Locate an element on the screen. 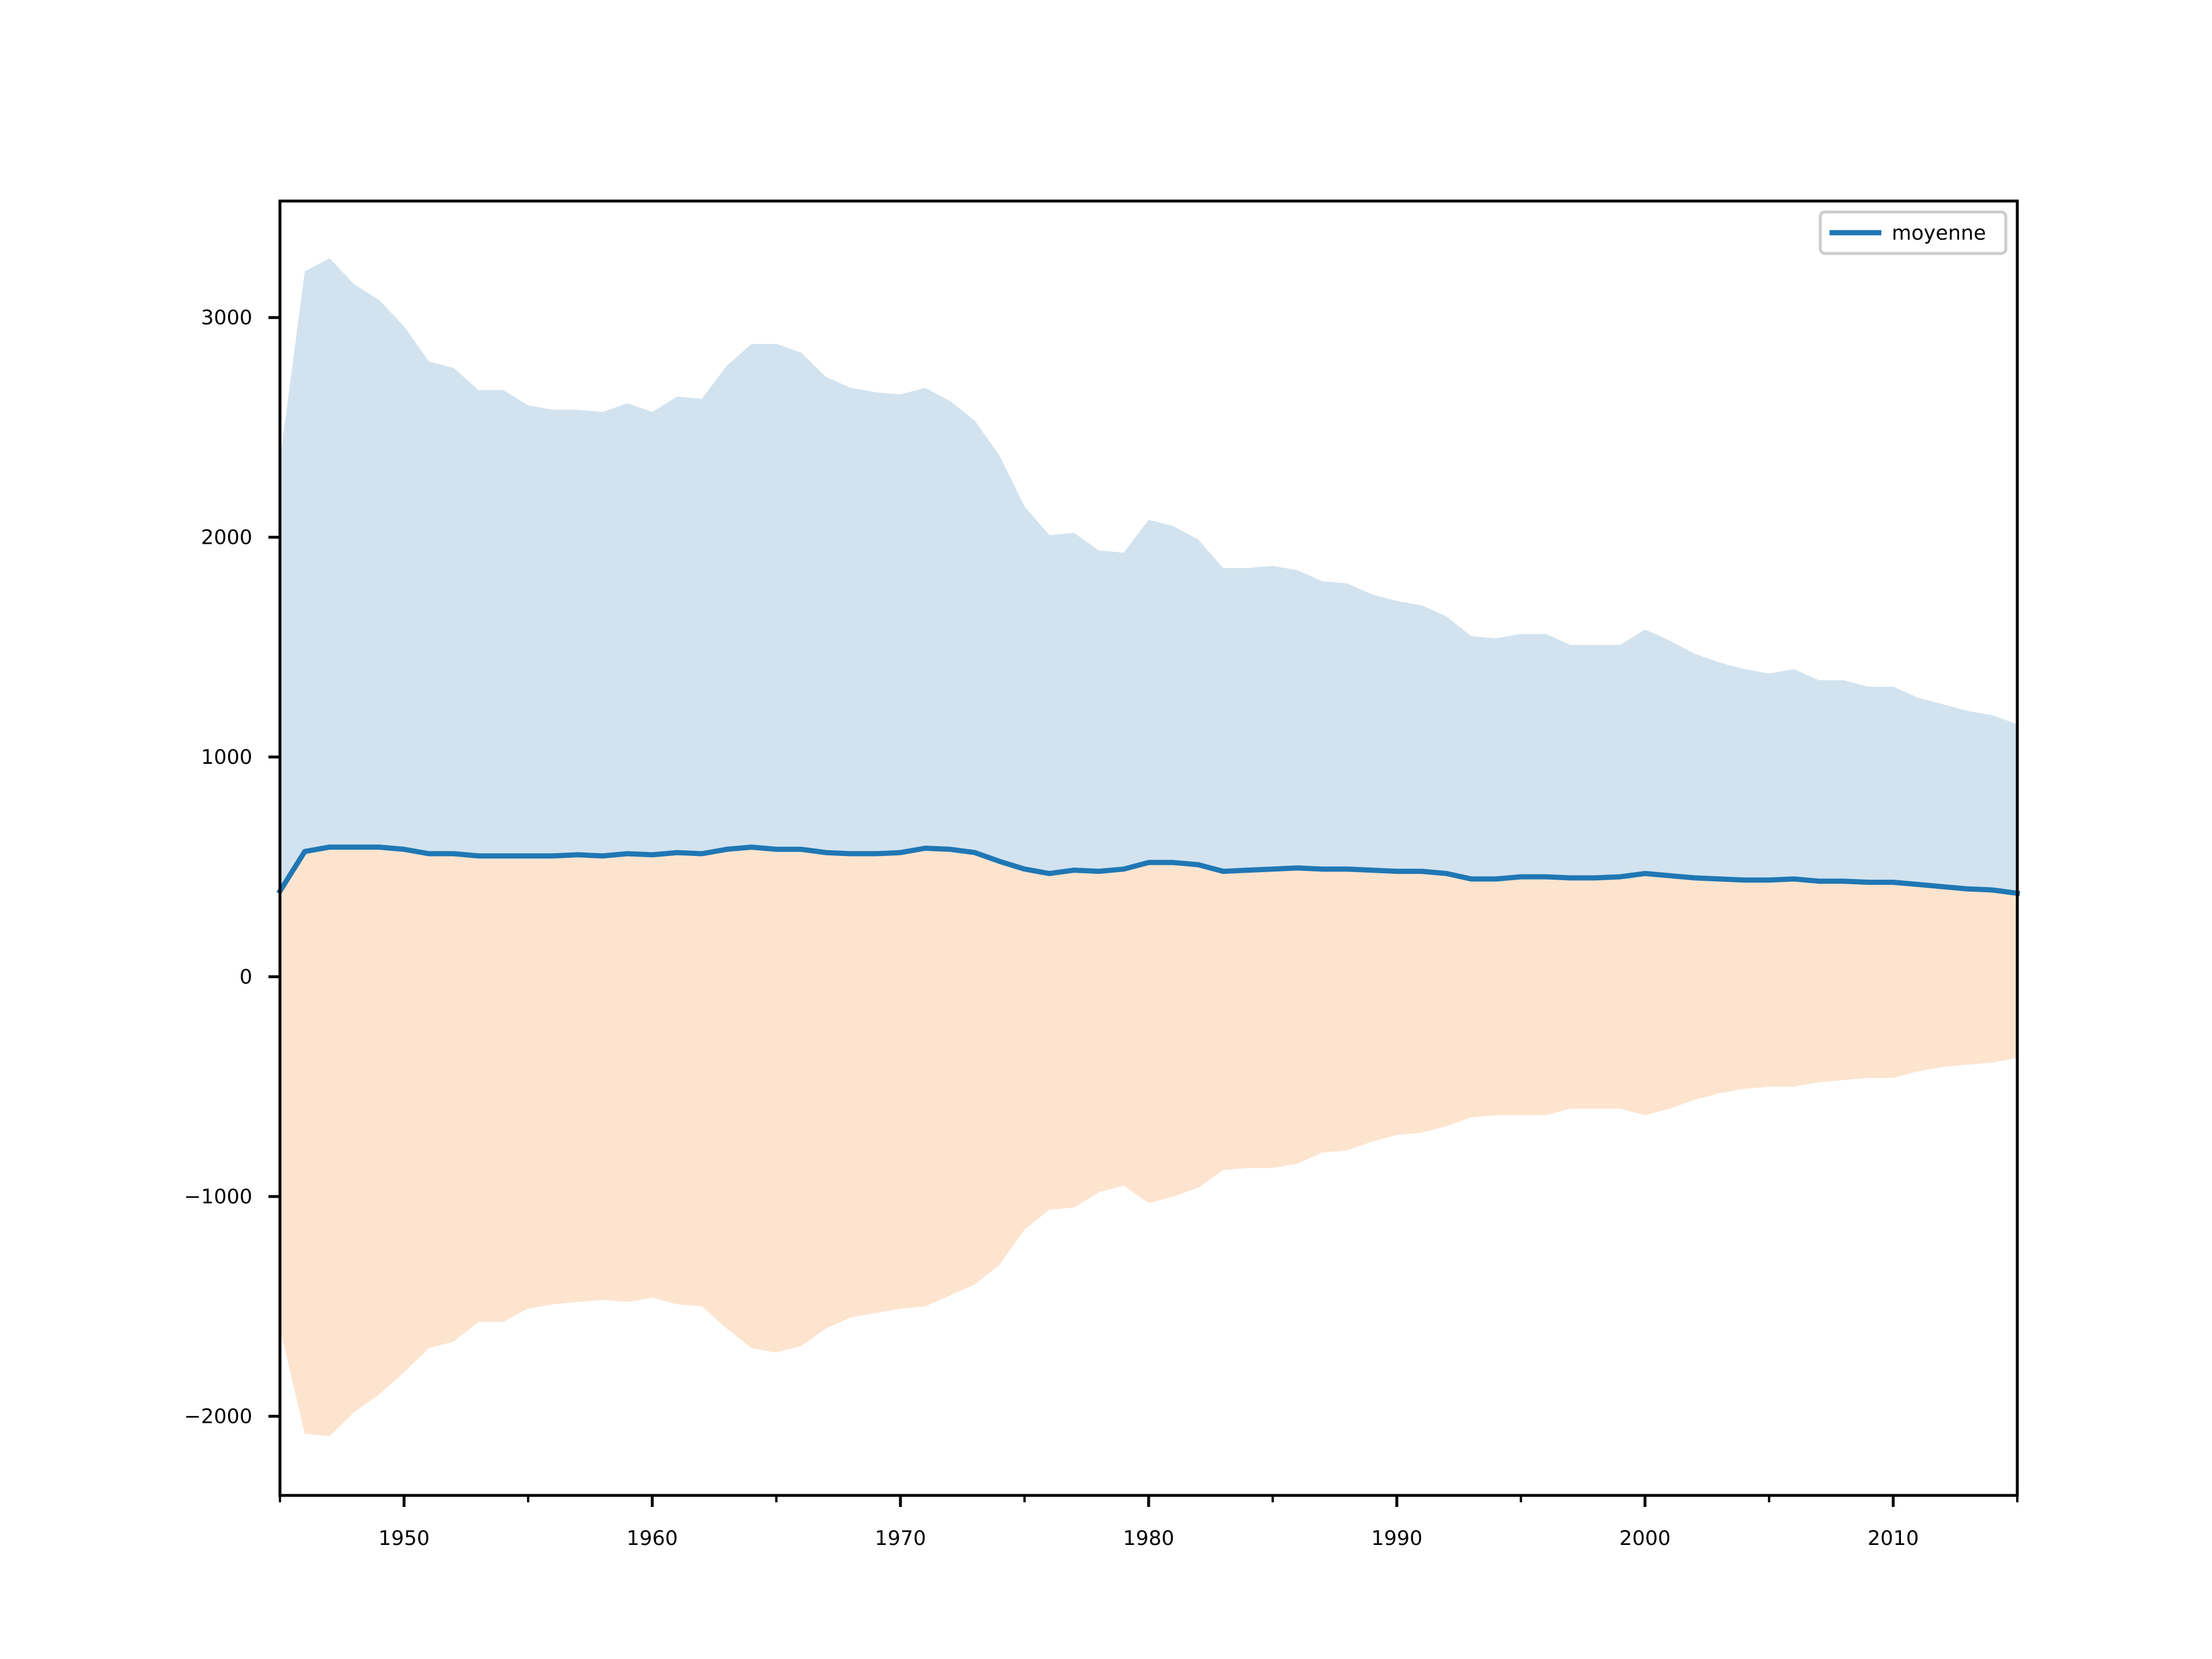  series-line-moyenne is located at coordinates (1148, 870).